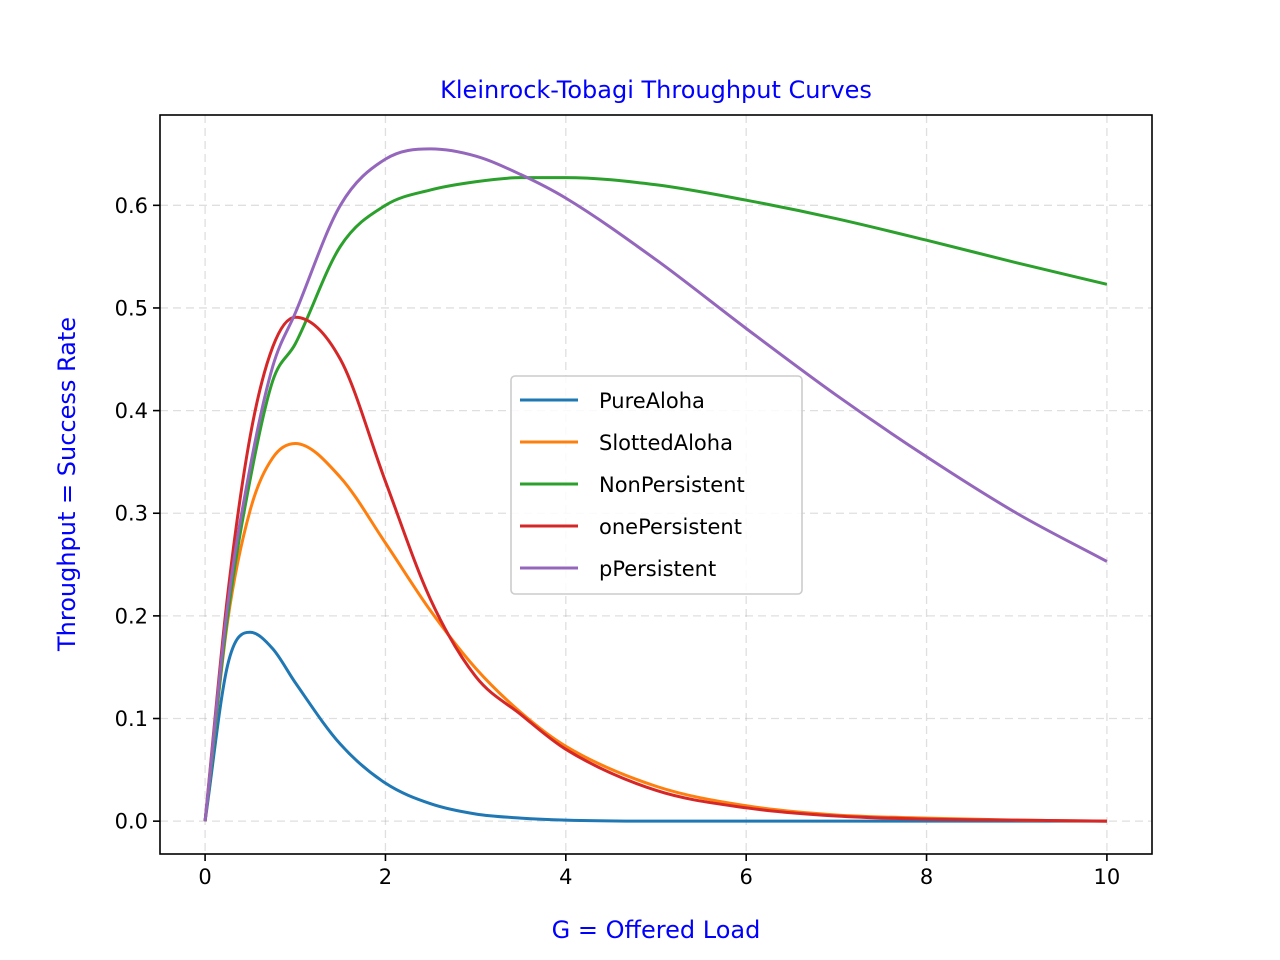 The width and height of the screenshot is (1280, 960). I want to click on legend-entry: onePersistent, so click(631, 527).